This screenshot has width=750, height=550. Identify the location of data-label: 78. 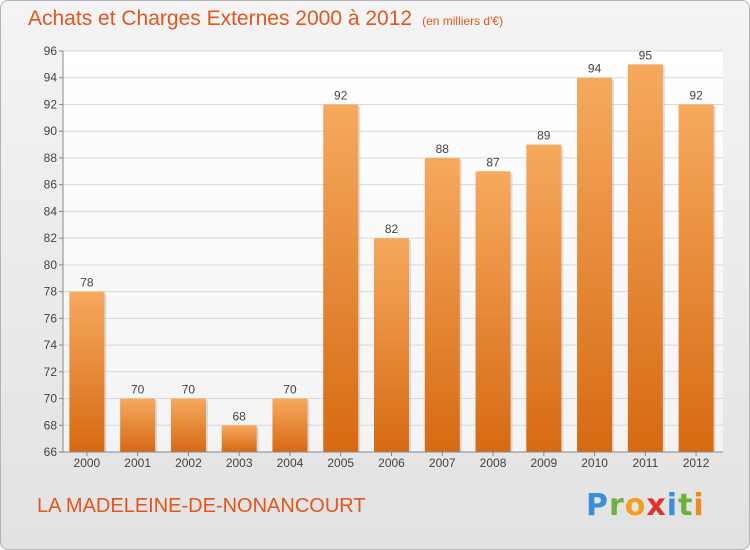
(87, 283).